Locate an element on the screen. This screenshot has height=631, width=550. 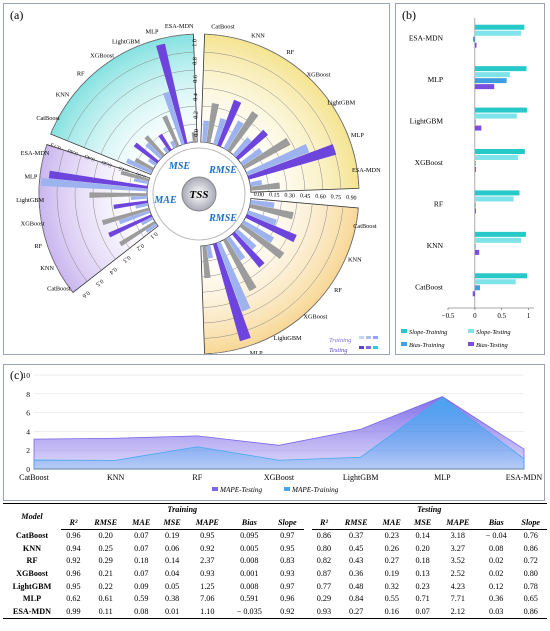
panel-b-label: (b) is located at coordinates (409, 15).